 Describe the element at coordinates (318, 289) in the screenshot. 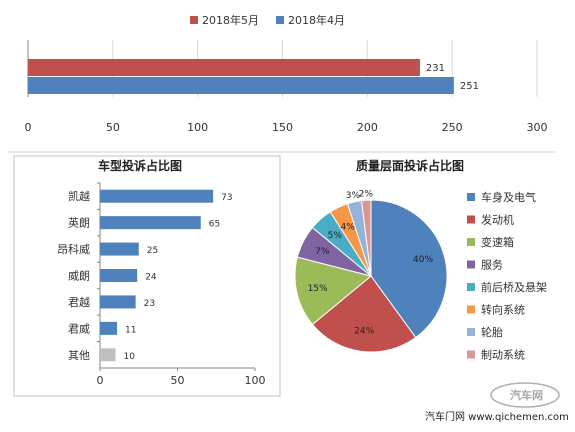

I see `pie-label-2: 15%` at that location.